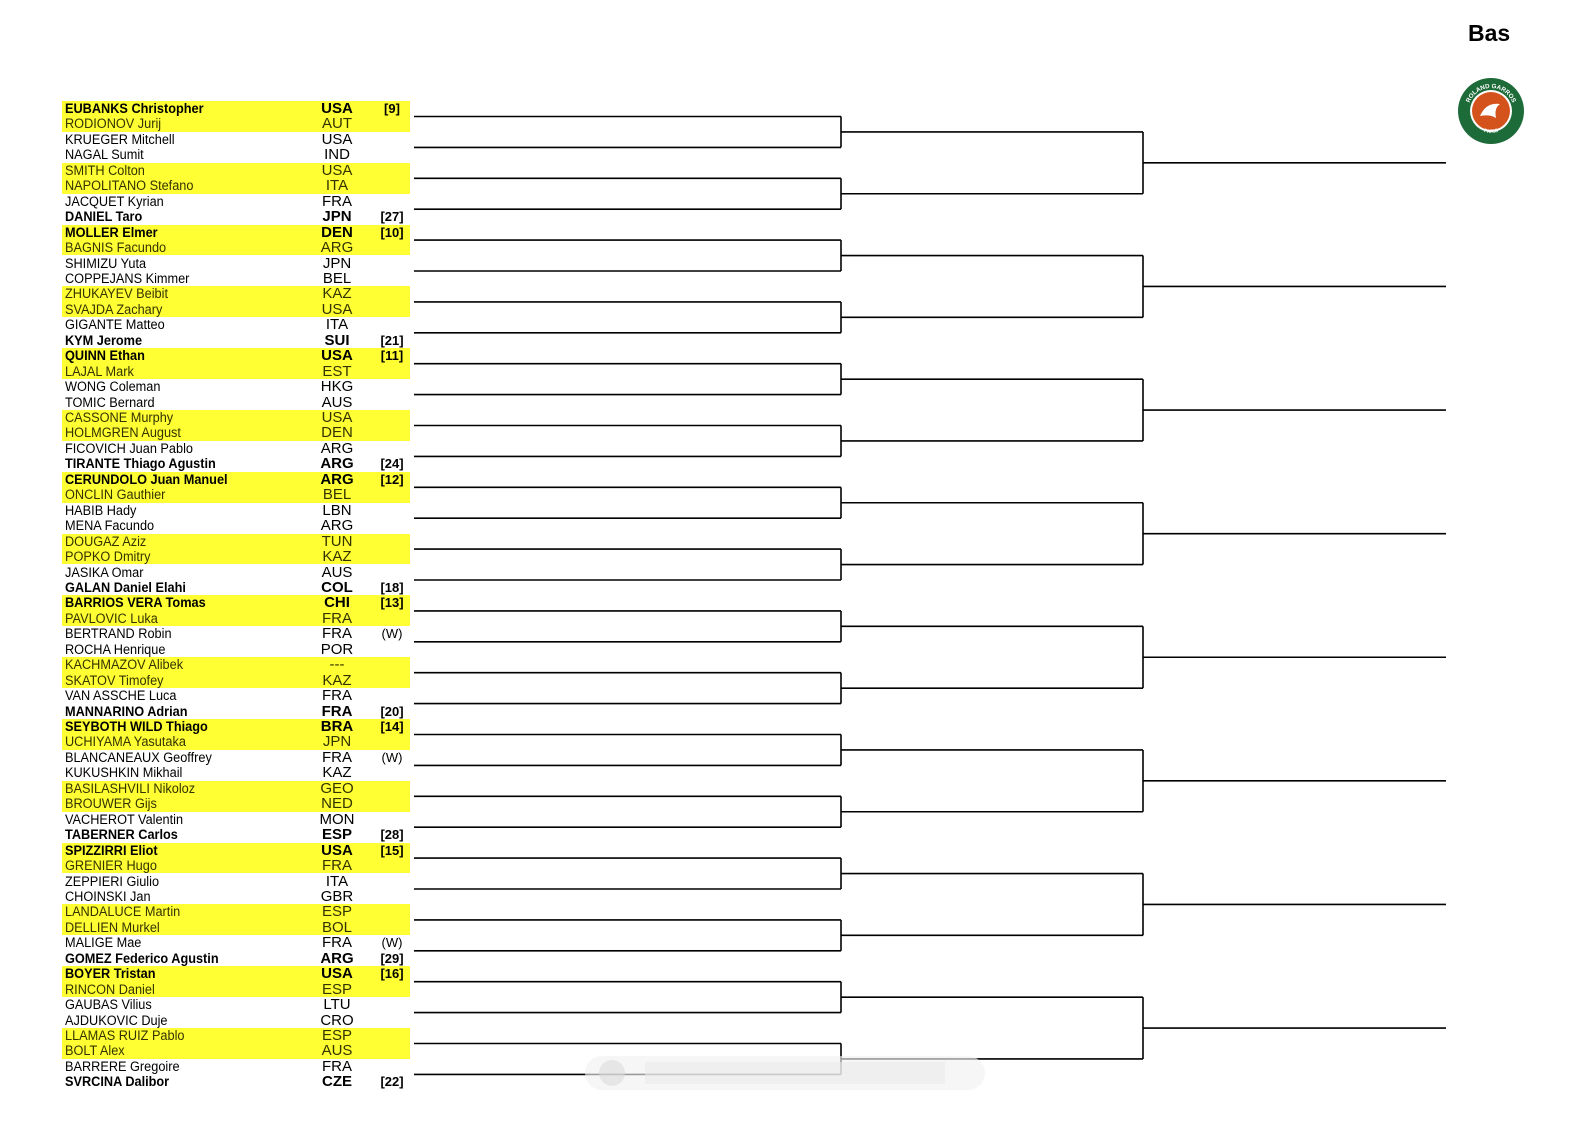 The image size is (1576, 1122). I want to click on player-name: CASSONE Murphy, so click(119, 417).